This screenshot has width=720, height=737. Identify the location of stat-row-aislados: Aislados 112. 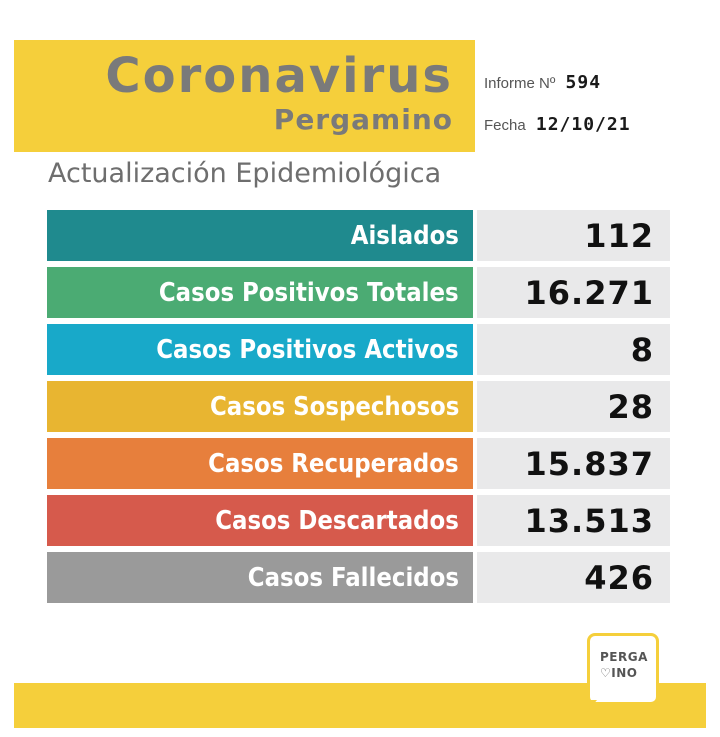
(358, 235).